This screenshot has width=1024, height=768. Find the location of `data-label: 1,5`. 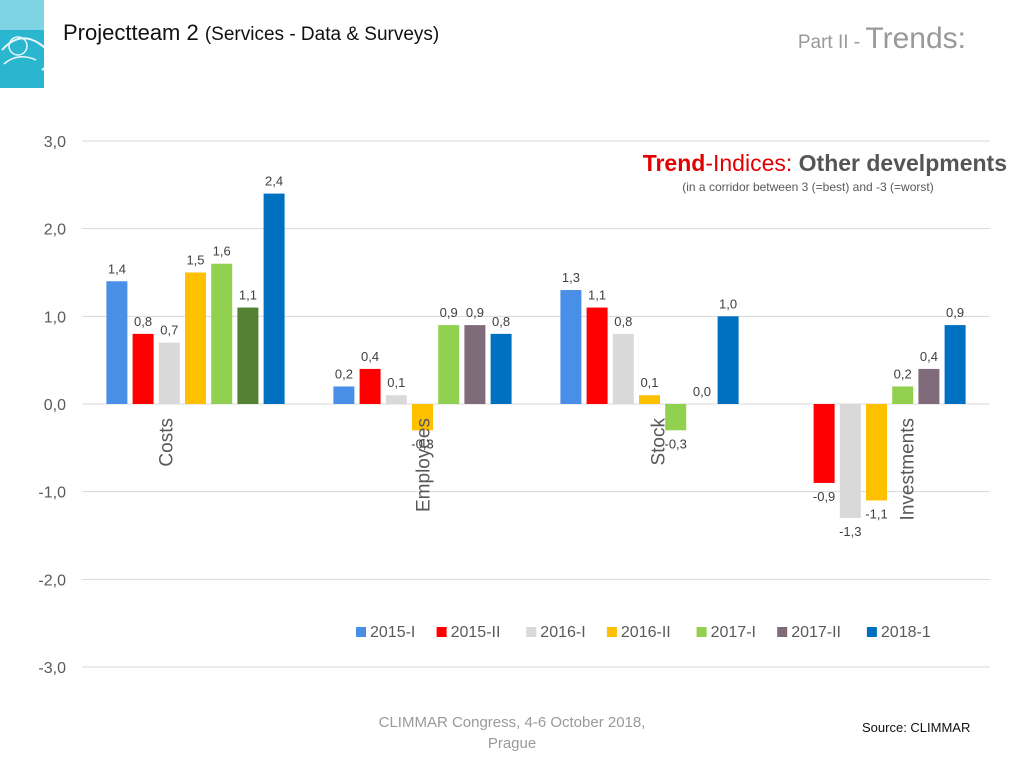

data-label: 1,5 is located at coordinates (195, 260).